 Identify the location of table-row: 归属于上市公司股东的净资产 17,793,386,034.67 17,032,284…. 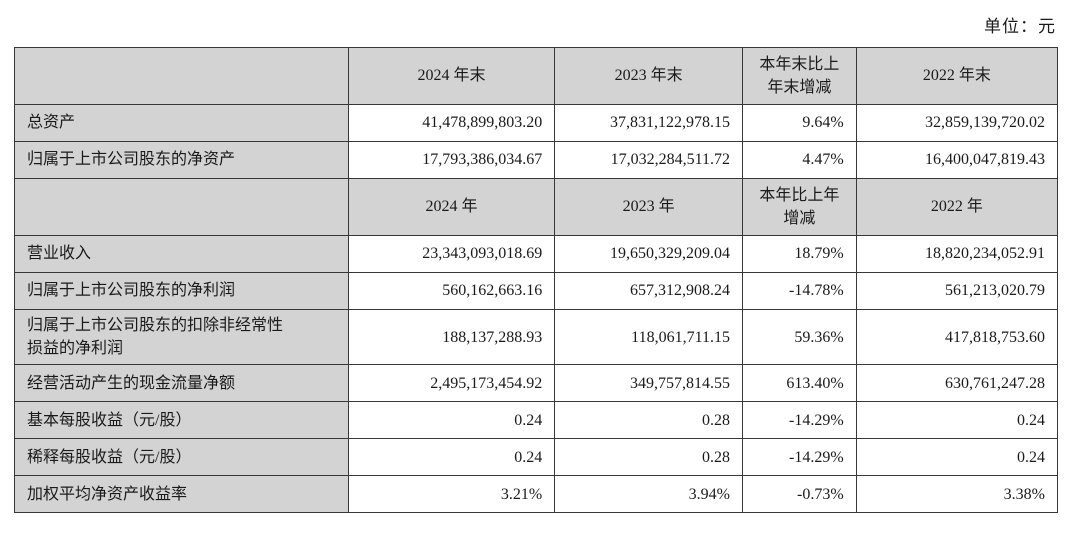
(536, 160).